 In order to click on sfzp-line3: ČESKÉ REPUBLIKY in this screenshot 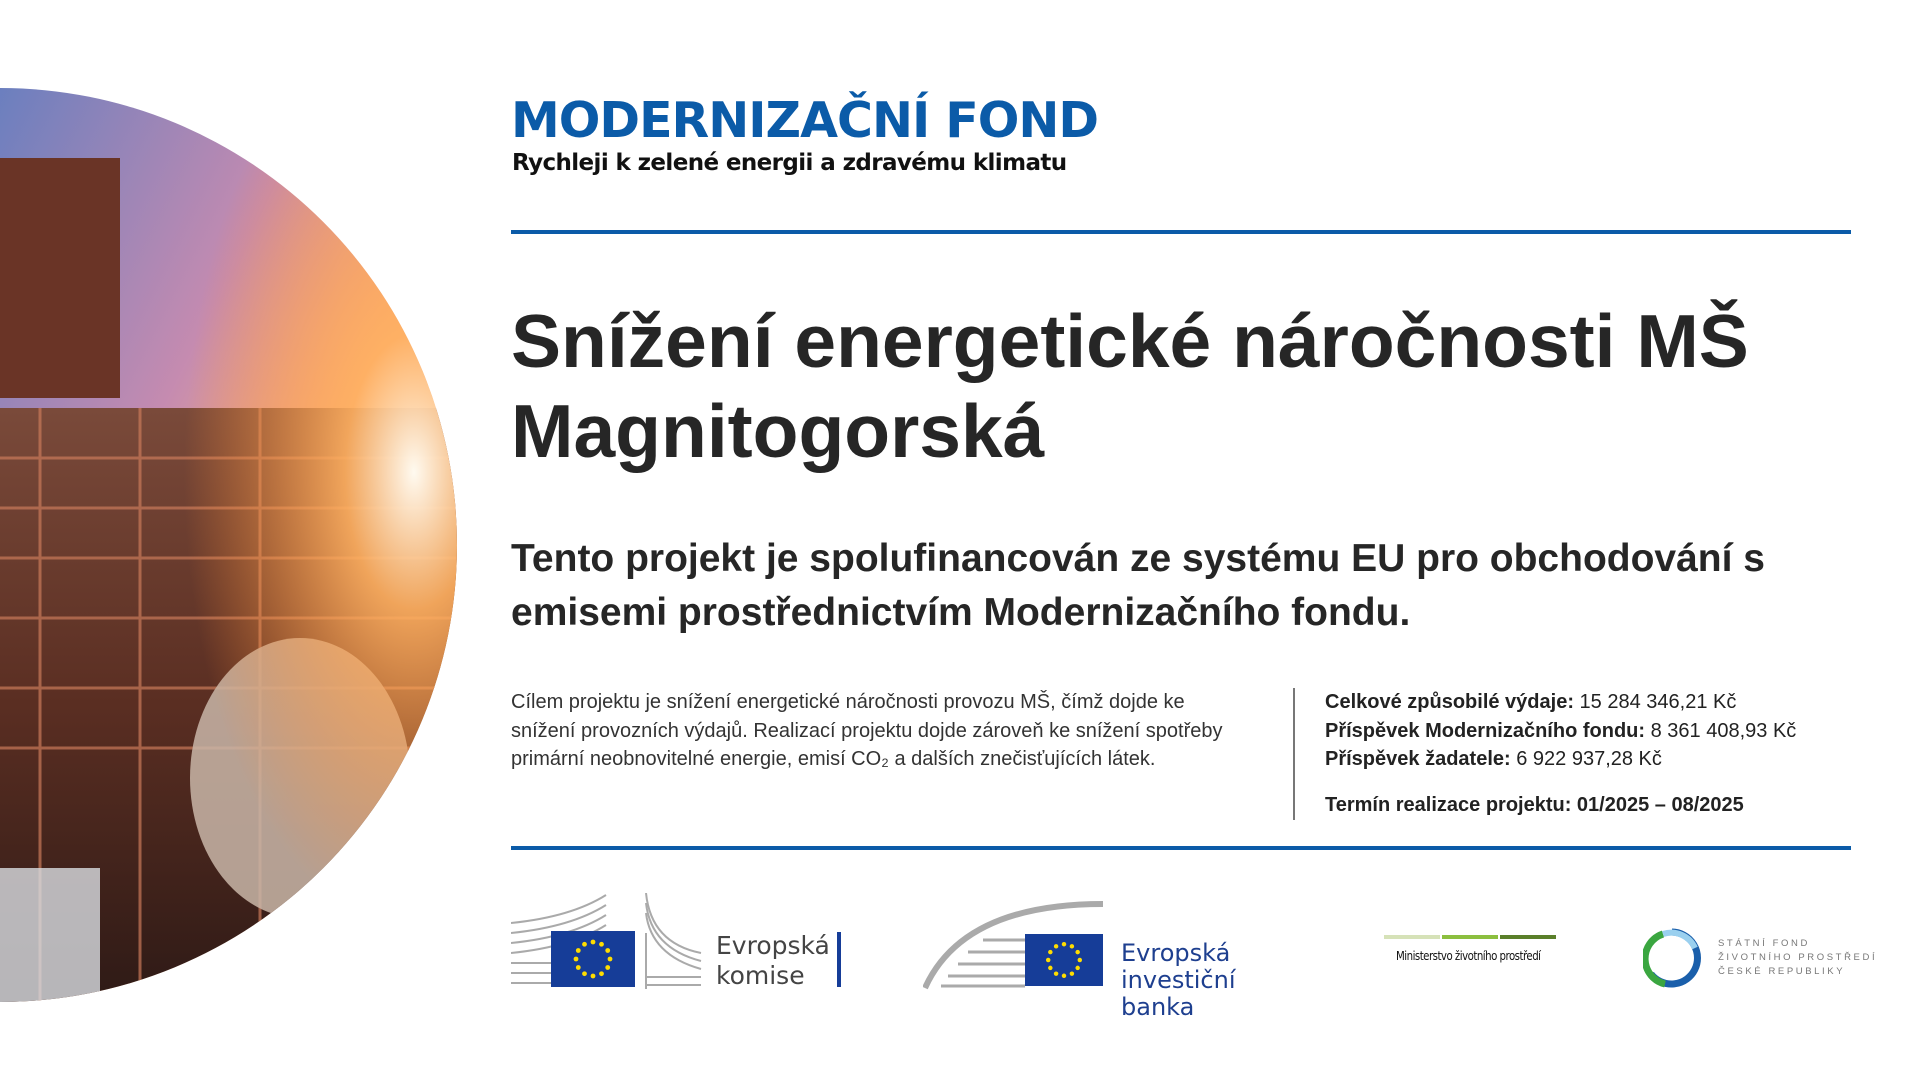, I will do `click(1782, 971)`.